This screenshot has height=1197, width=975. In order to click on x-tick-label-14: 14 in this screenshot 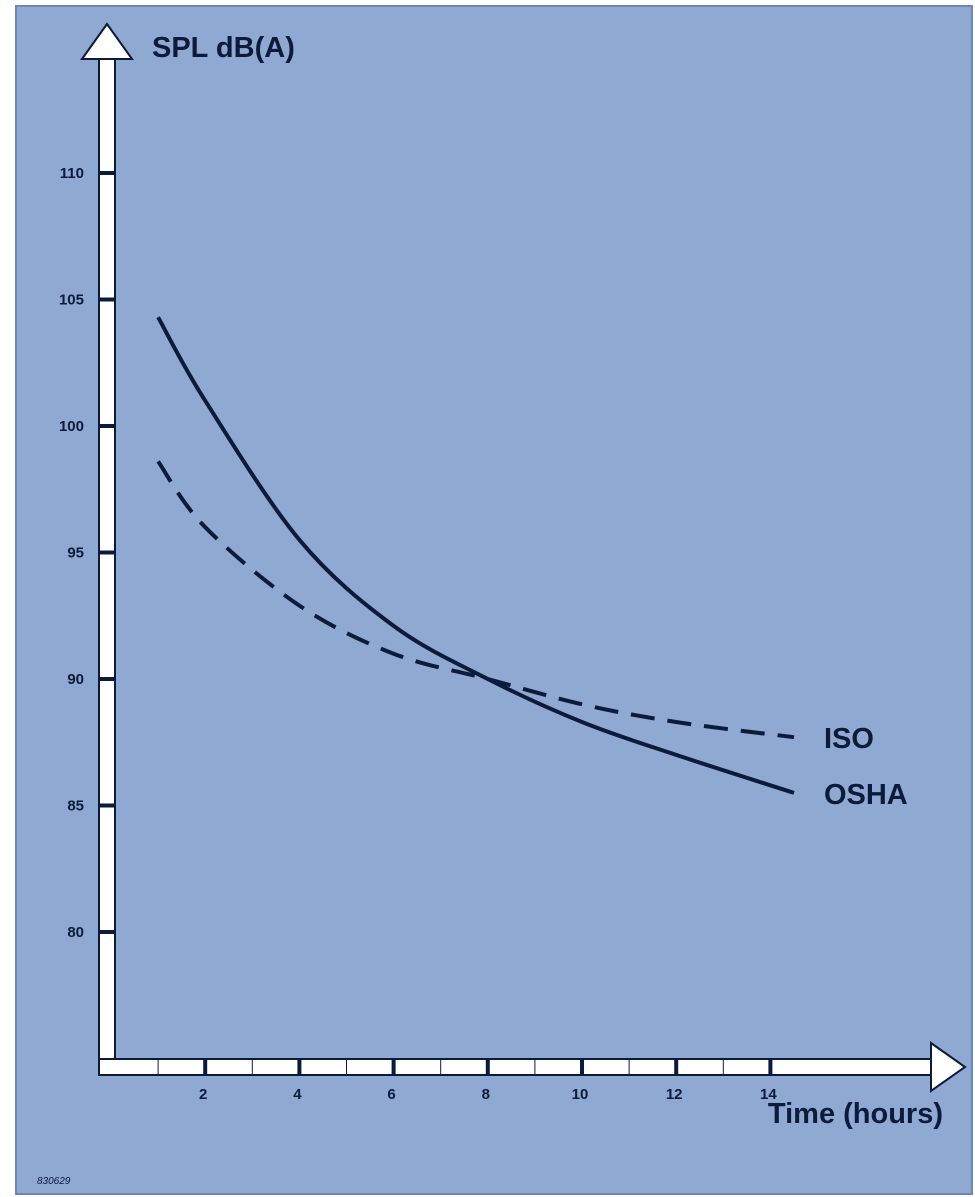, I will do `click(768, 1094)`.